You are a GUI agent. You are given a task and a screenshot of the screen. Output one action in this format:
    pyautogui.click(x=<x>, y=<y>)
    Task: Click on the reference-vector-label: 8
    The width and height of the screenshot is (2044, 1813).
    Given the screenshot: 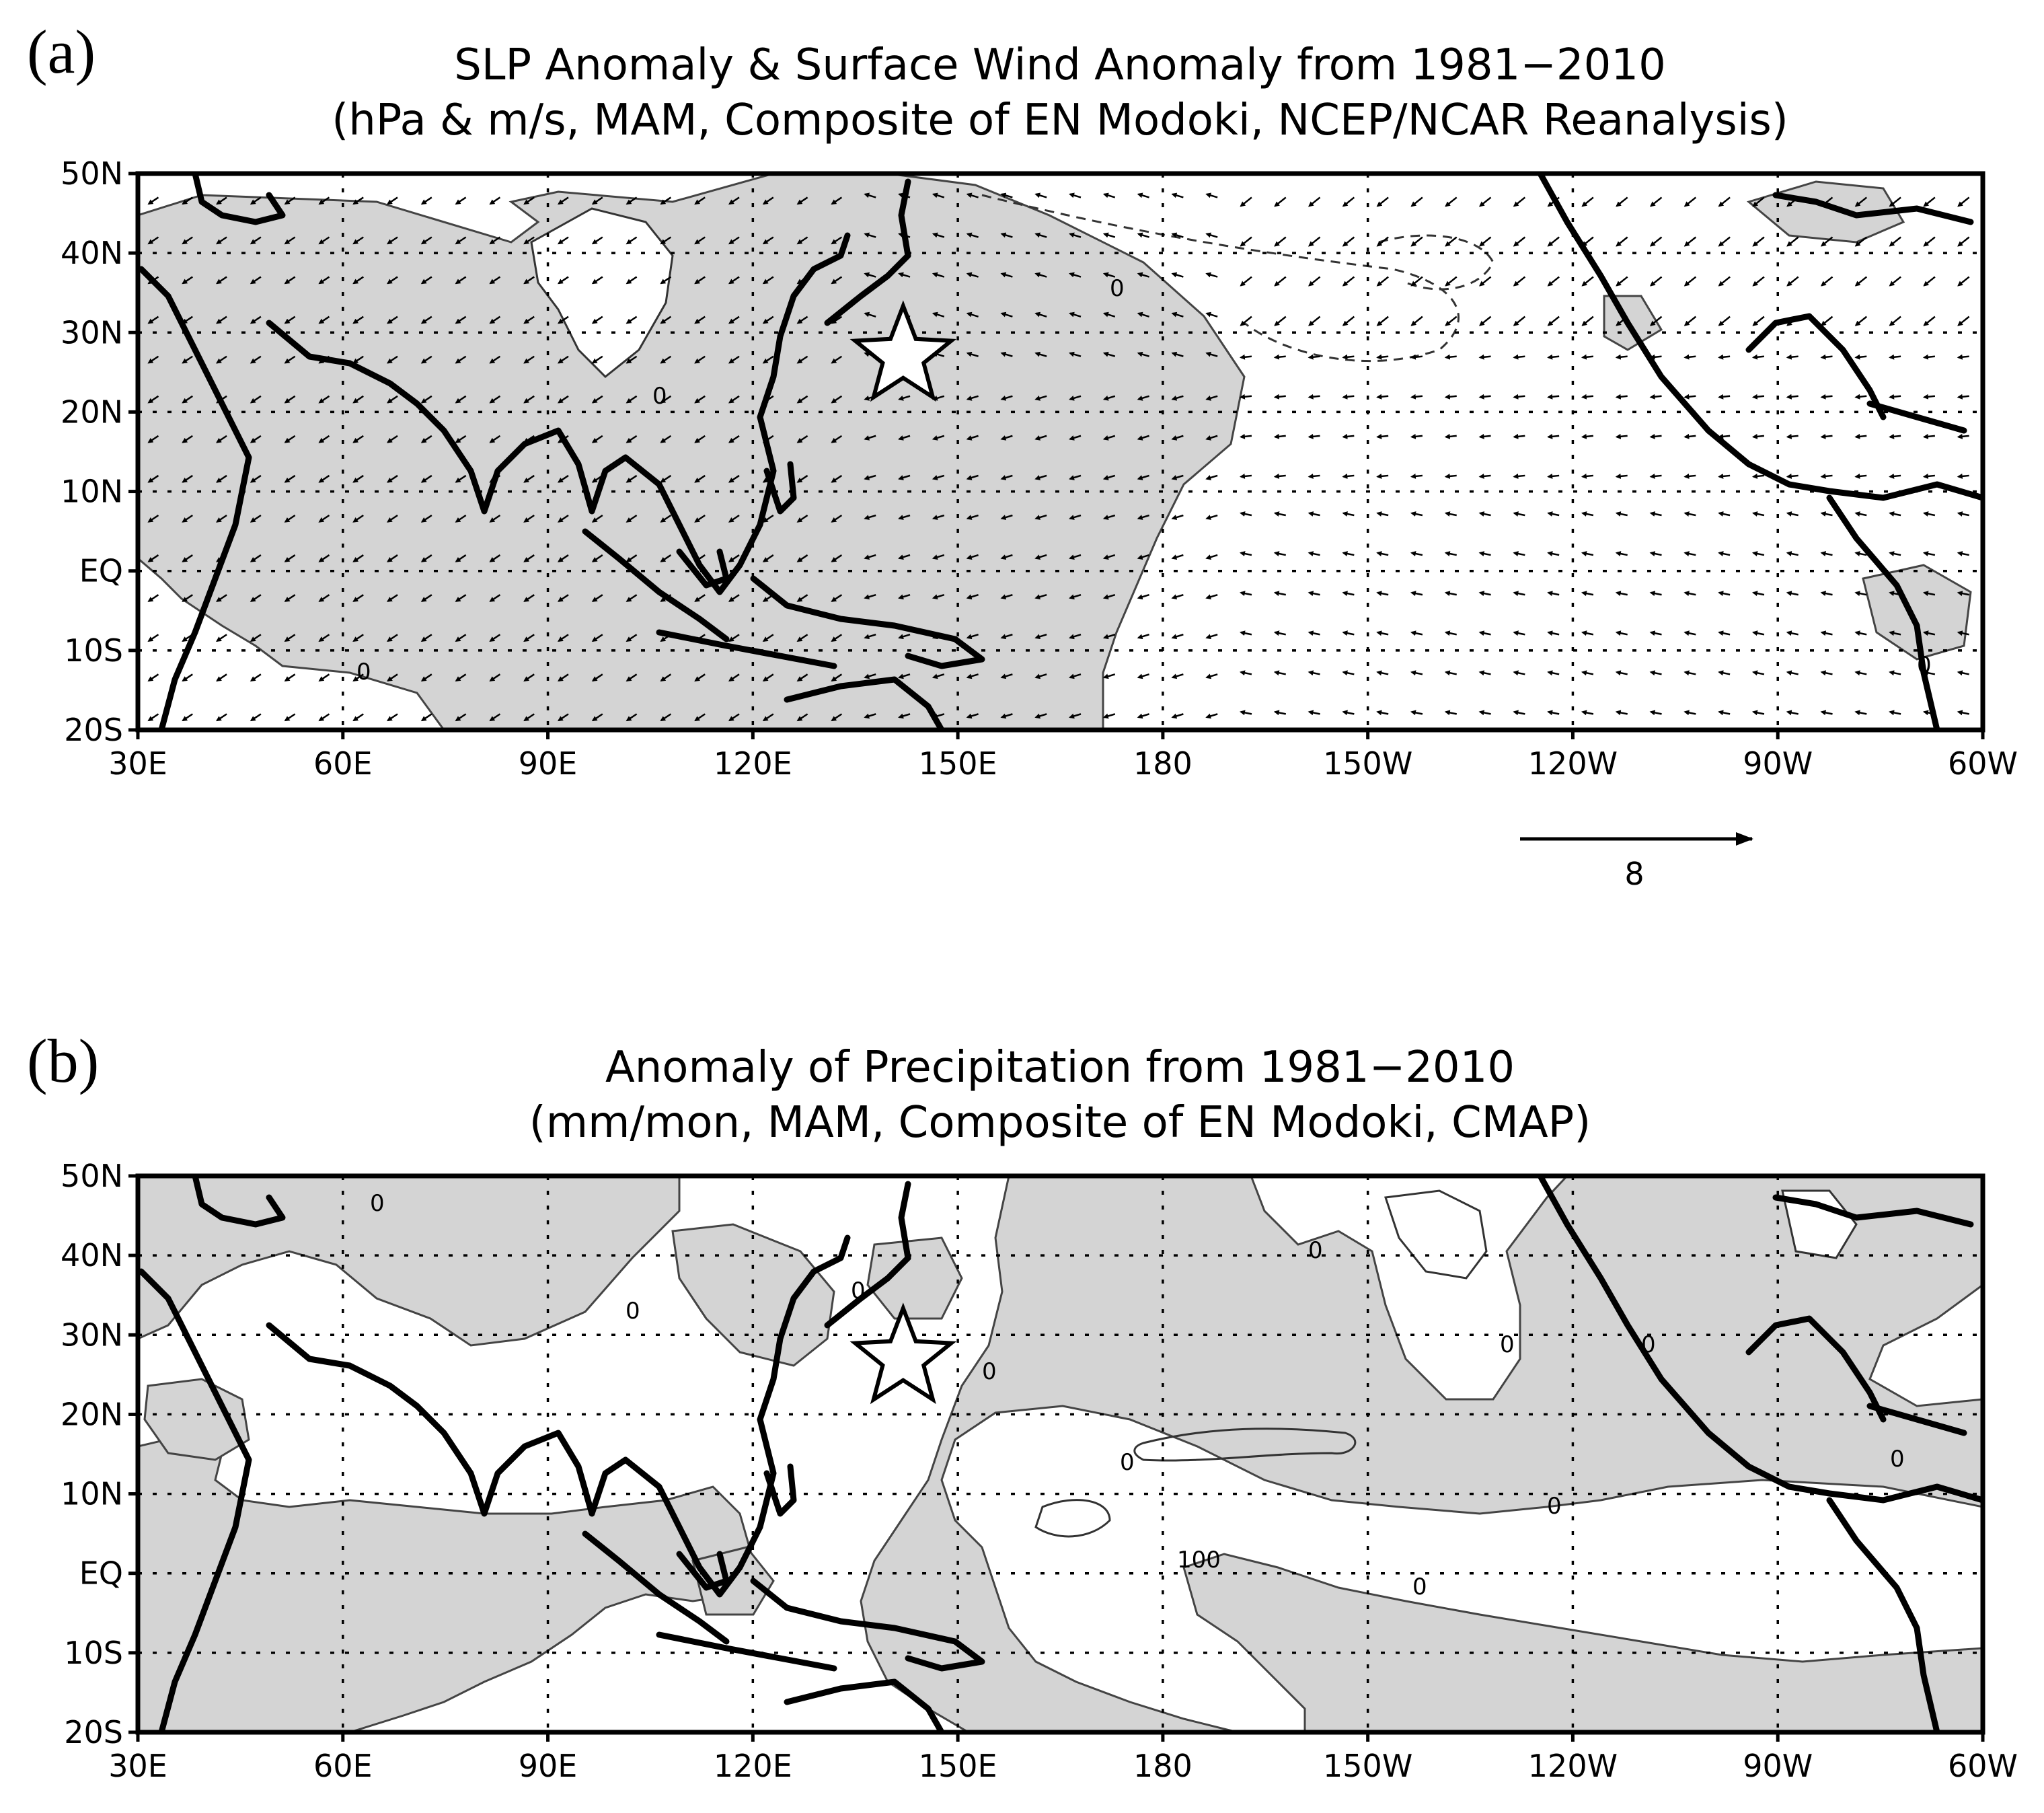 What is the action you would take?
    pyautogui.click(x=1634, y=874)
    